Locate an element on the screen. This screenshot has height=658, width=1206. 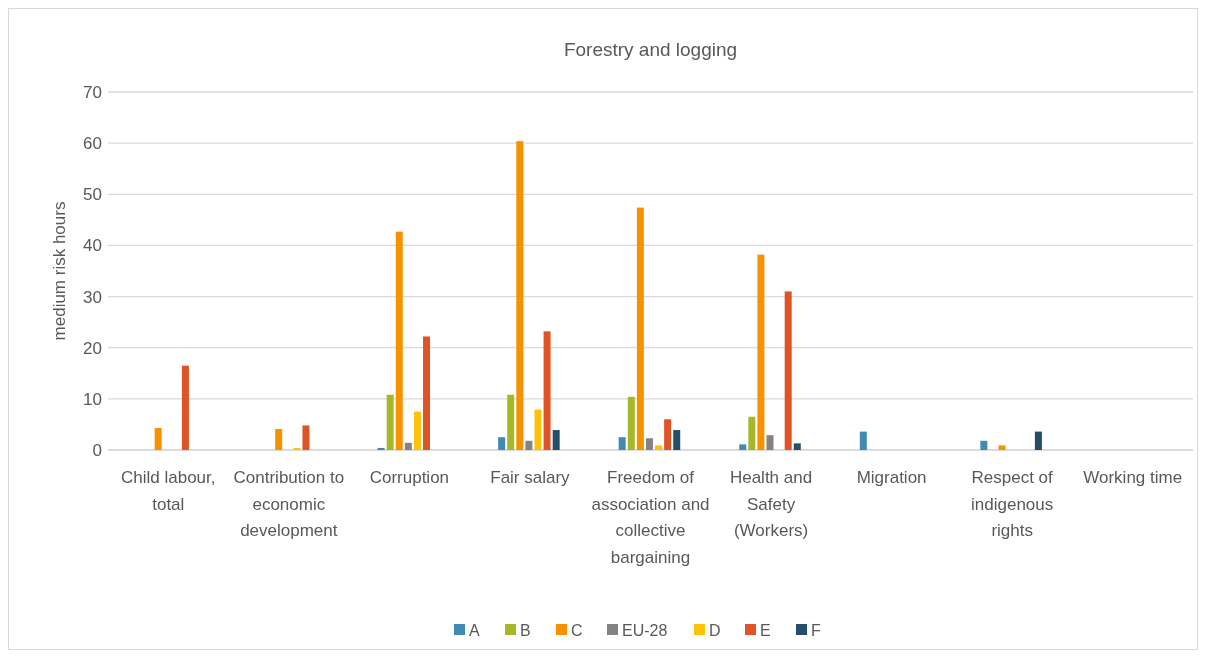
y-tick-label: 40 is located at coordinates (92, 246).